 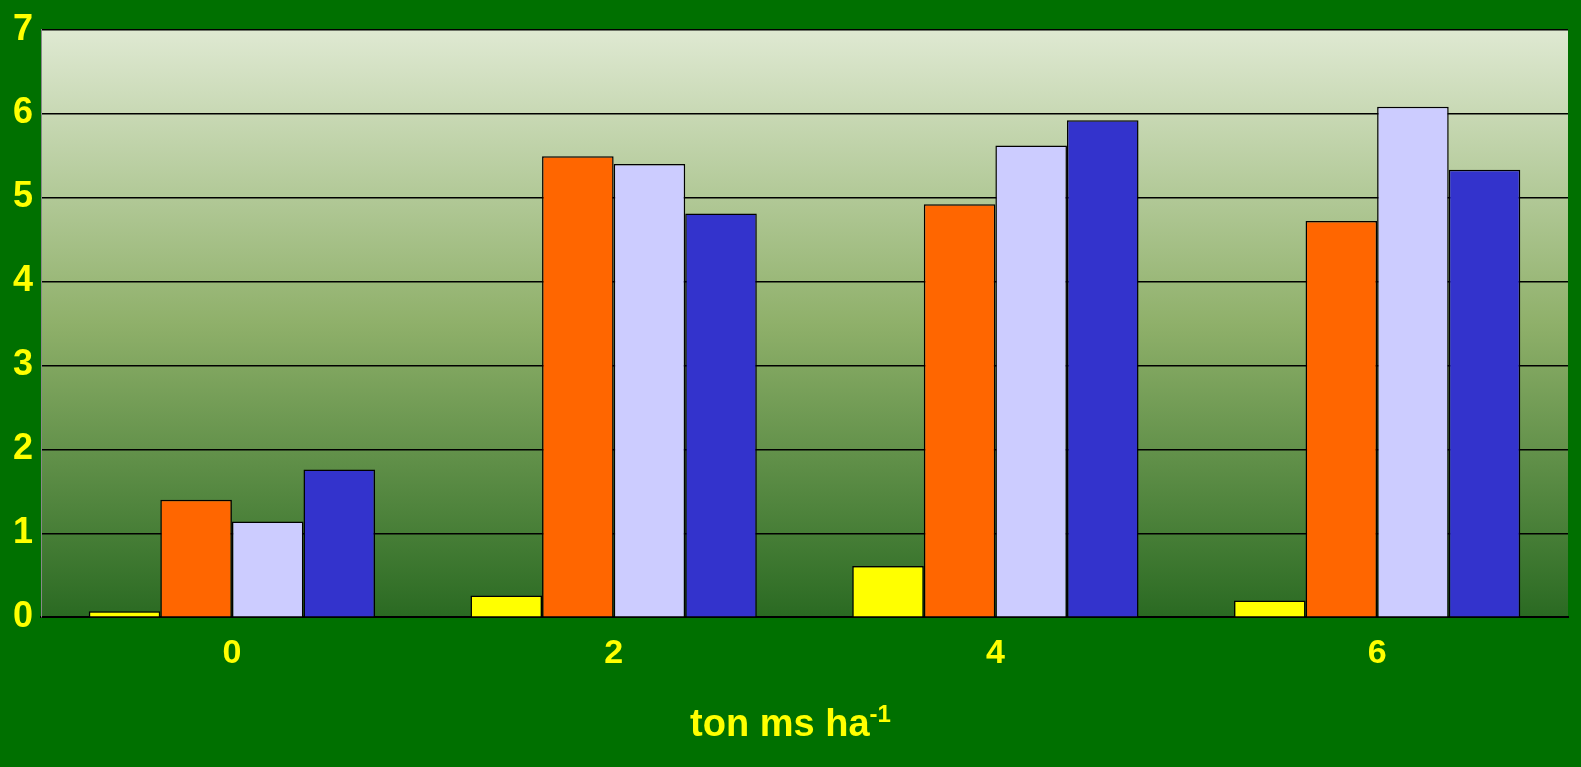 What do you see at coordinates (232, 650) in the screenshot?
I see `x-tick-label: 0` at bounding box center [232, 650].